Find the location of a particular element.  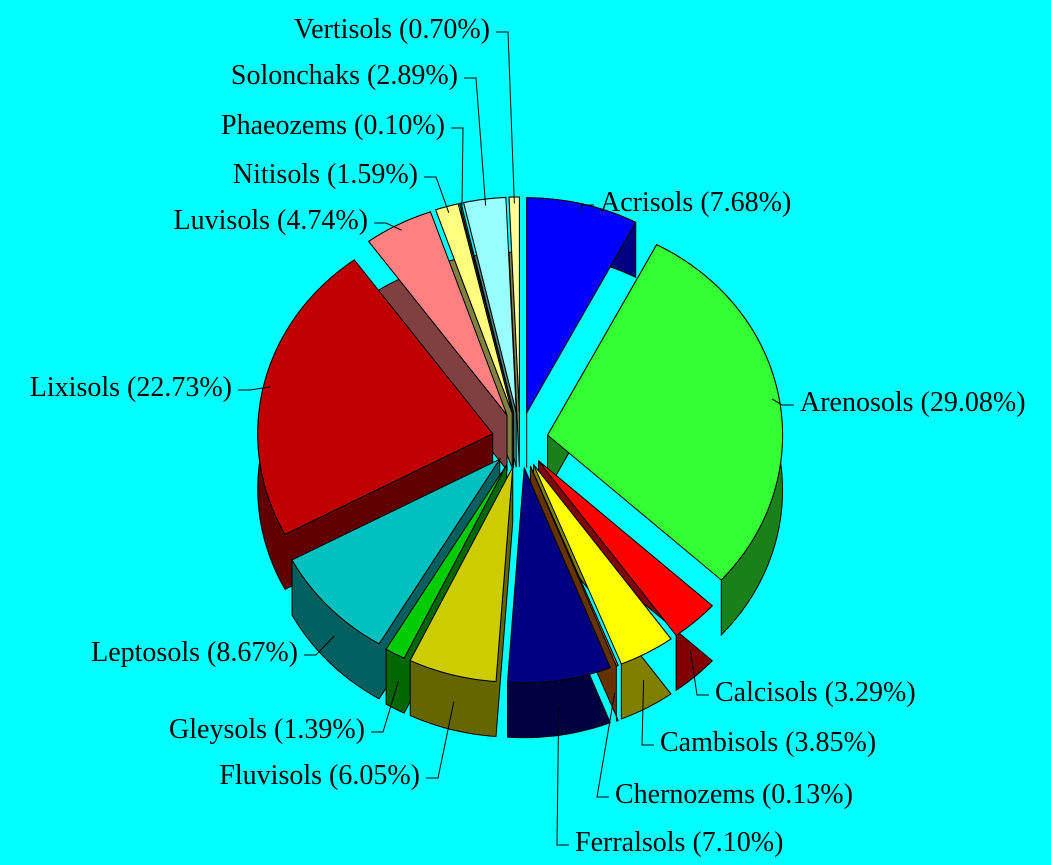

label-value: (6.05%) is located at coordinates (374, 775).